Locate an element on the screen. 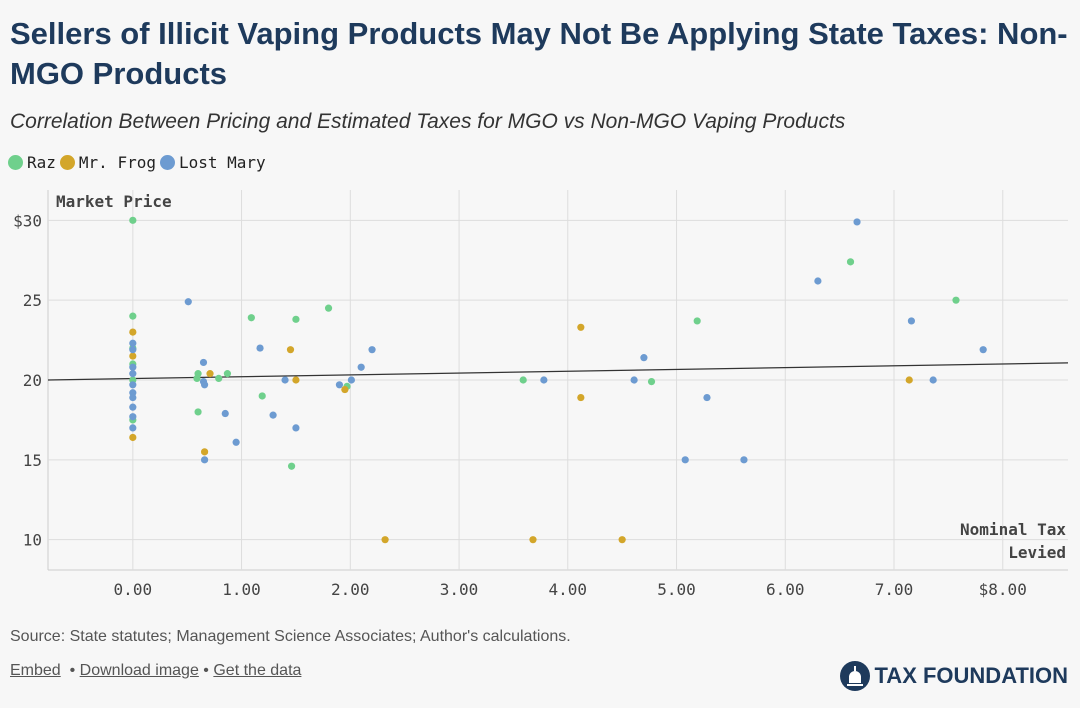 Image resolution: width=1080 pixels, height=708 pixels. x-tick-label: 7.00 is located at coordinates (894, 589).